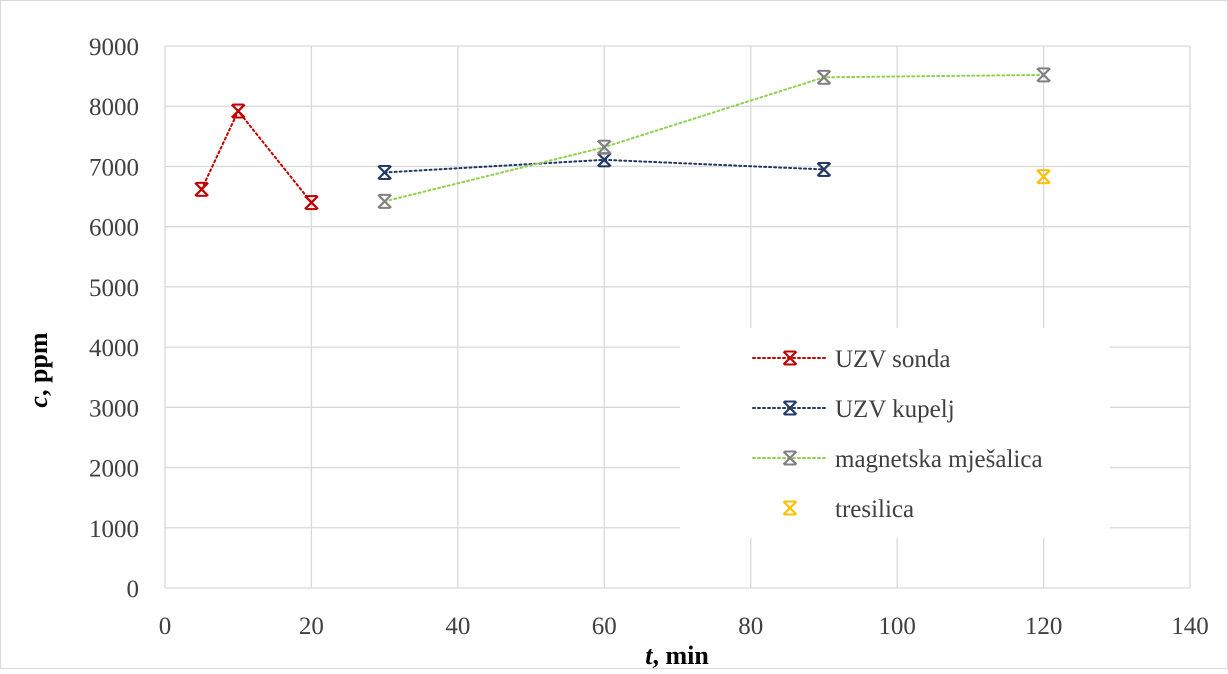 The image size is (1228, 674). I want to click on y-tick-label: 8000, so click(114, 107).